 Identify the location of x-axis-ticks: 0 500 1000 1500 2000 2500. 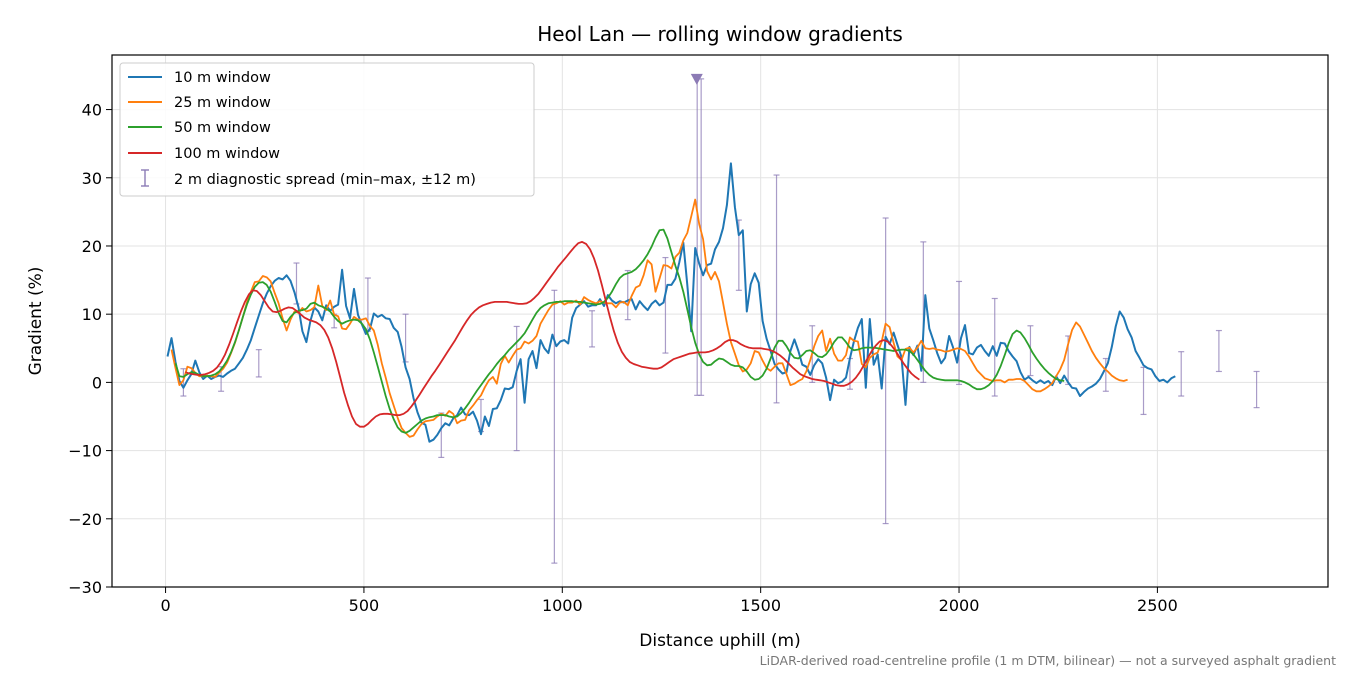
(669, 601).